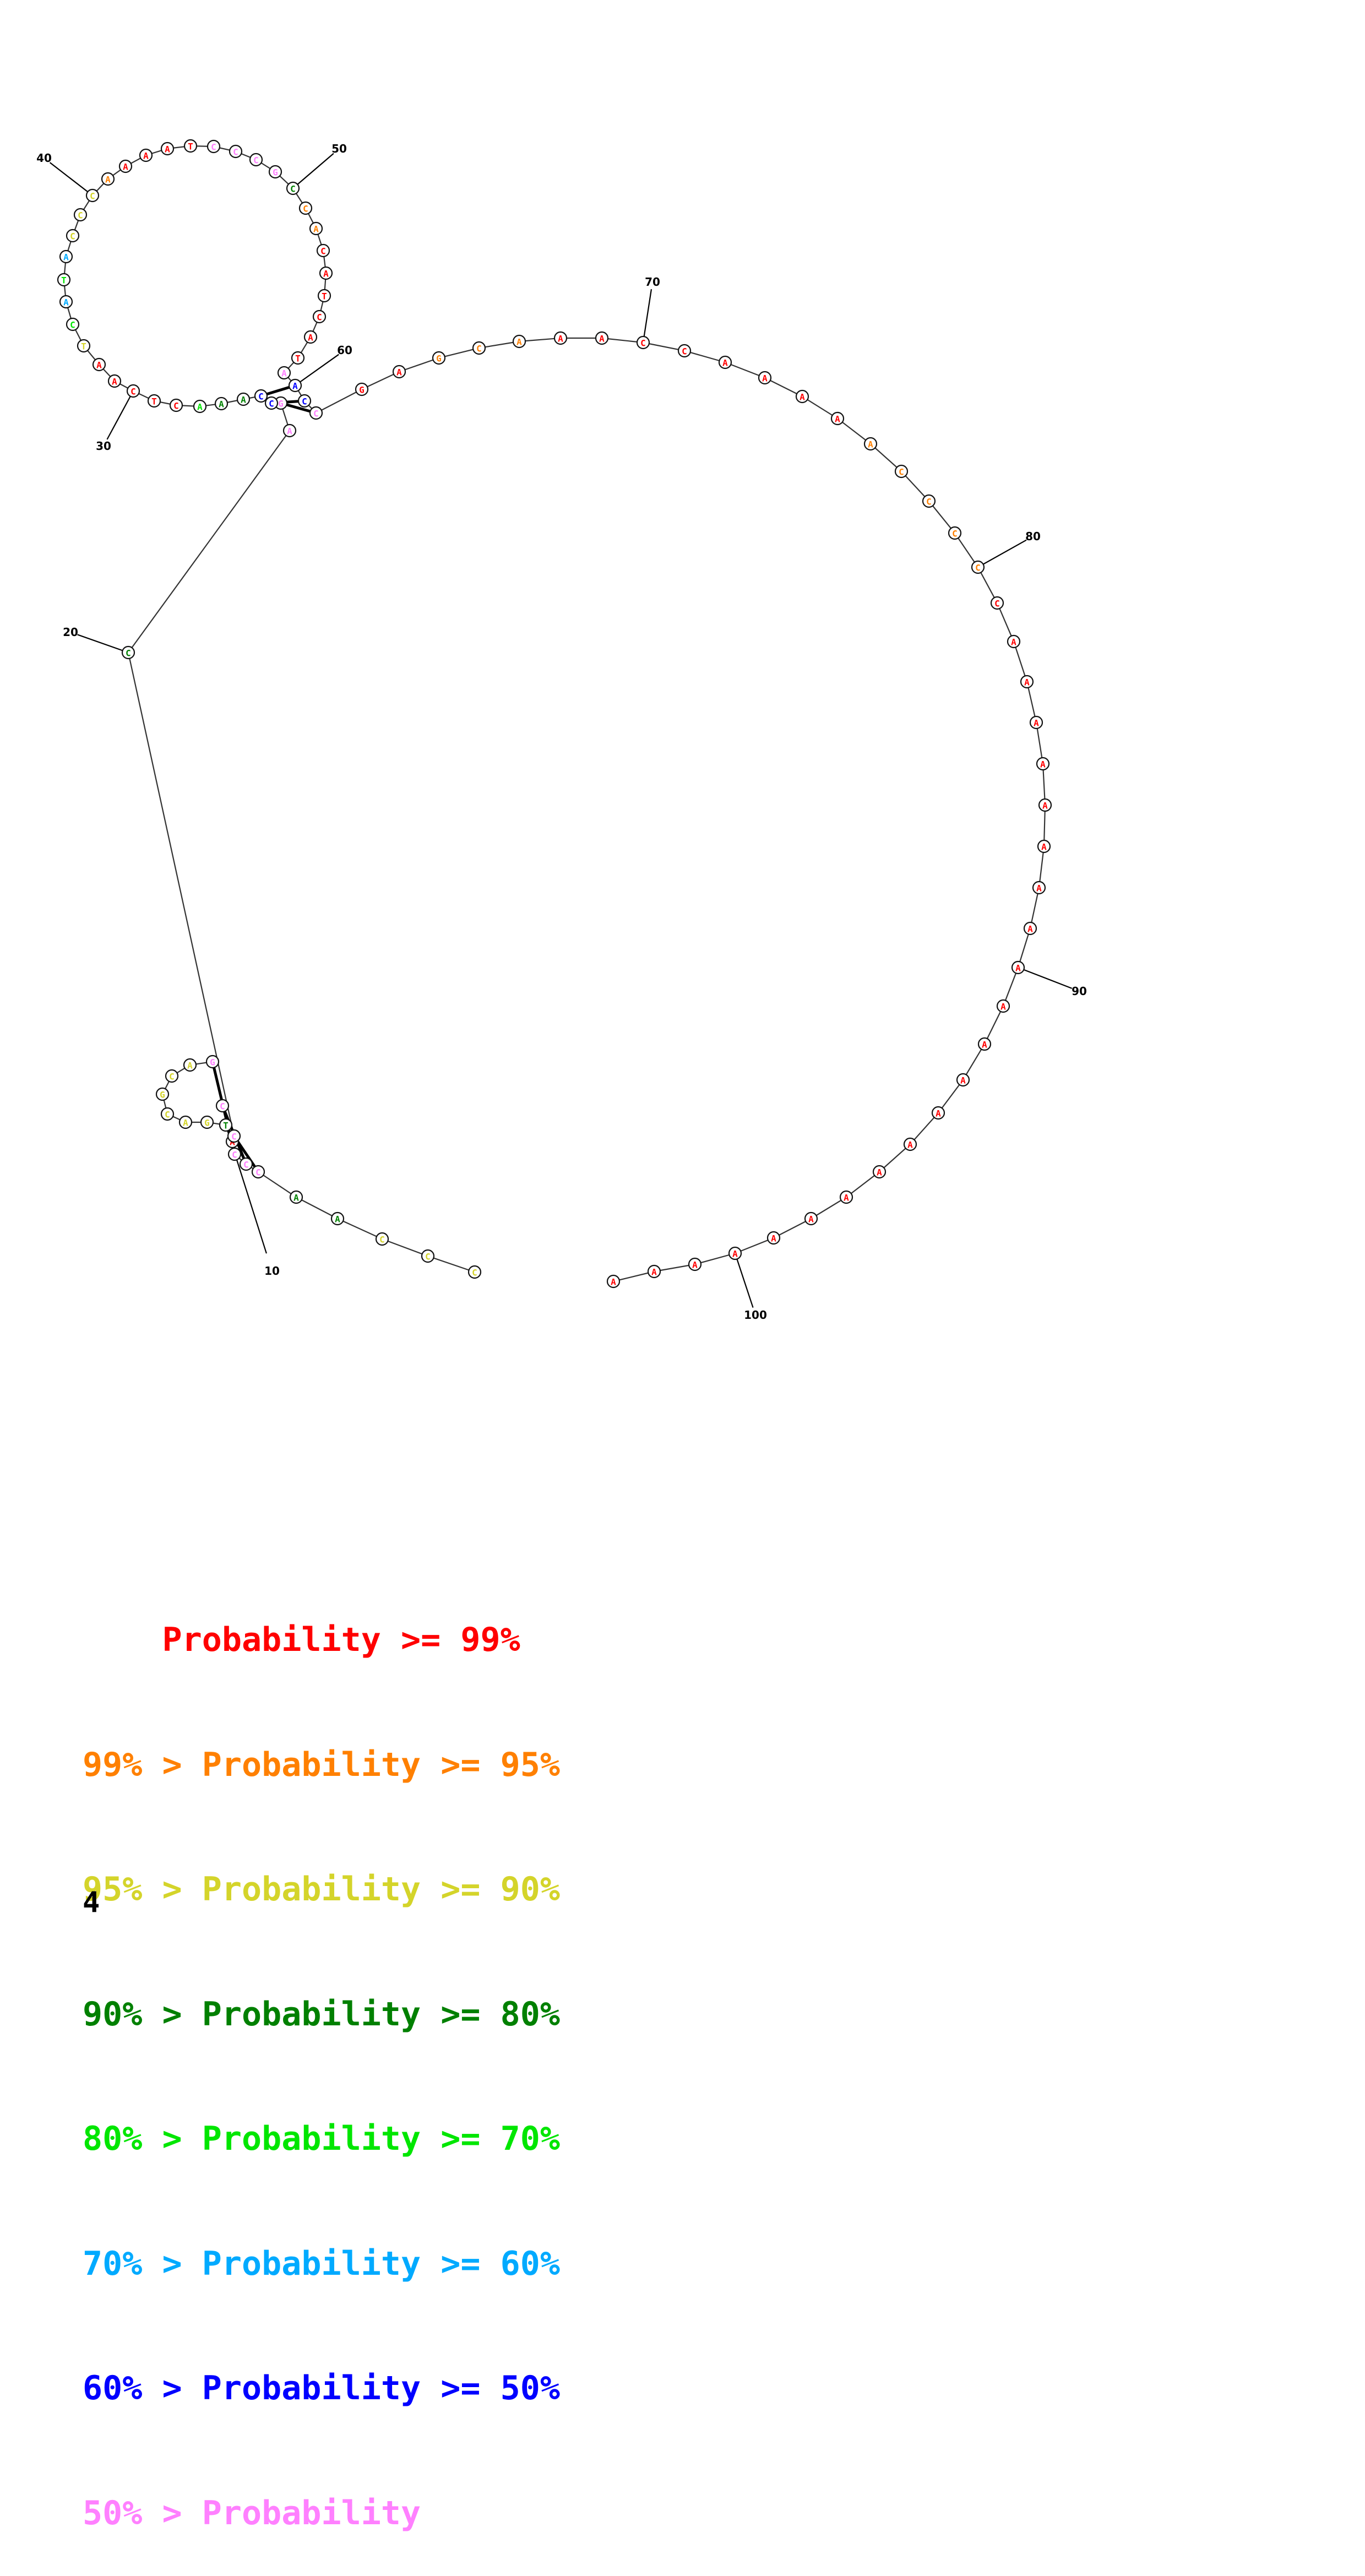 Image resolution: width=1365 pixels, height=2576 pixels. I want to click on nucleotide-57: A, so click(310, 337).